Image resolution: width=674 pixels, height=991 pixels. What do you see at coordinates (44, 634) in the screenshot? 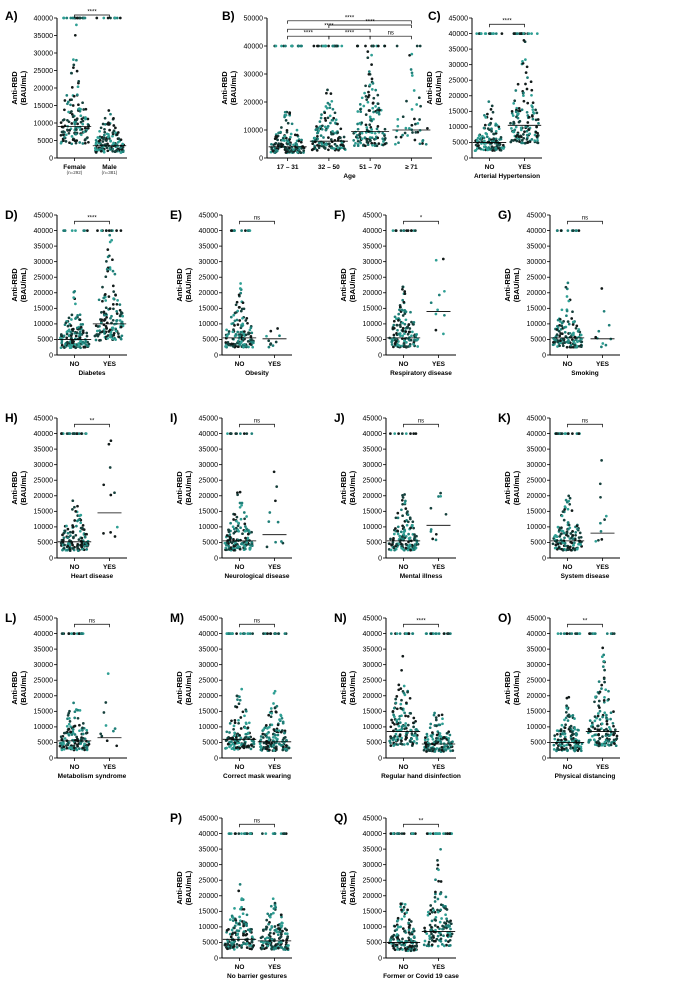
I see `y-tick-label-L: 40000` at bounding box center [44, 634].